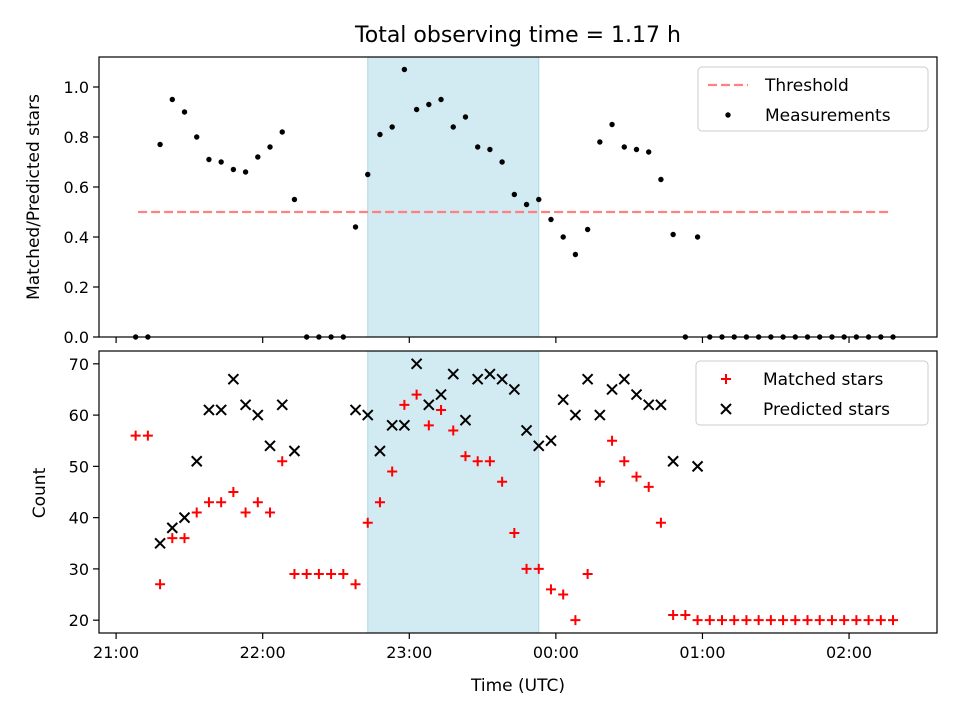  What do you see at coordinates (76, 87) in the screenshot?
I see `y-tick-label: 1.0` at bounding box center [76, 87].